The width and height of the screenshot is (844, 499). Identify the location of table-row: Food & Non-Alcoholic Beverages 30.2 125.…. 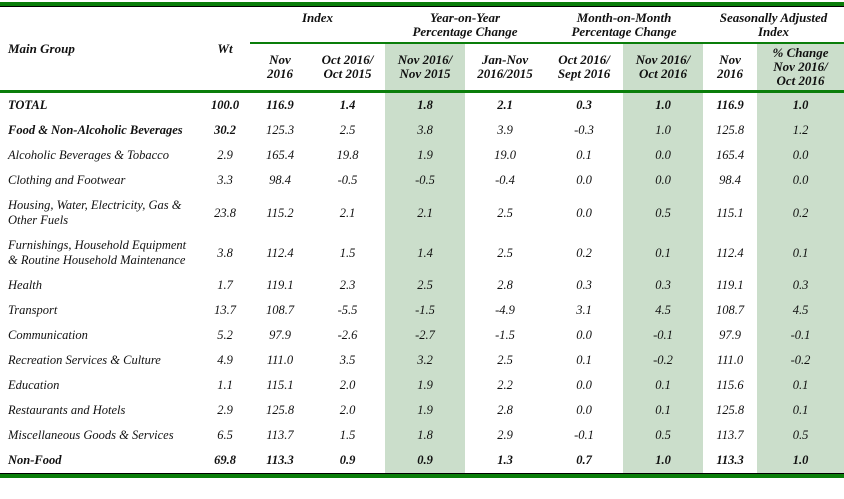
(422, 131).